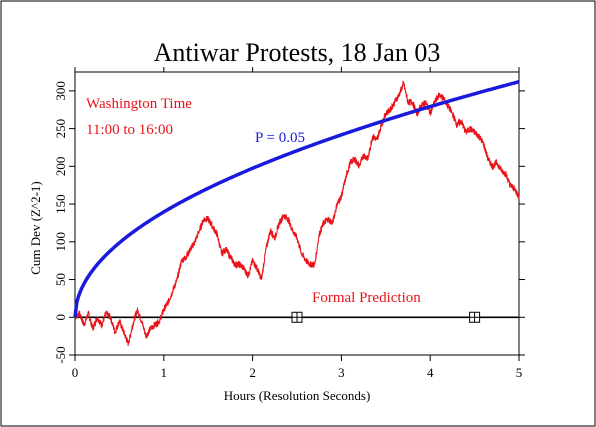 Image resolution: width=596 pixels, height=427 pixels. Describe the element at coordinates (164, 372) in the screenshot. I see `x-tick-label: 1` at that location.